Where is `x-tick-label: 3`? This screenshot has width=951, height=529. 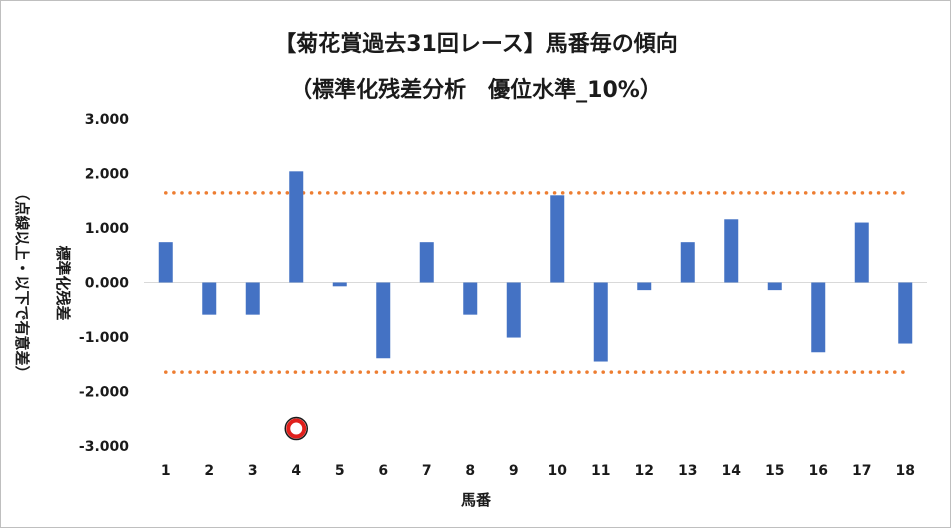
x-tick-label: 3 is located at coordinates (253, 471).